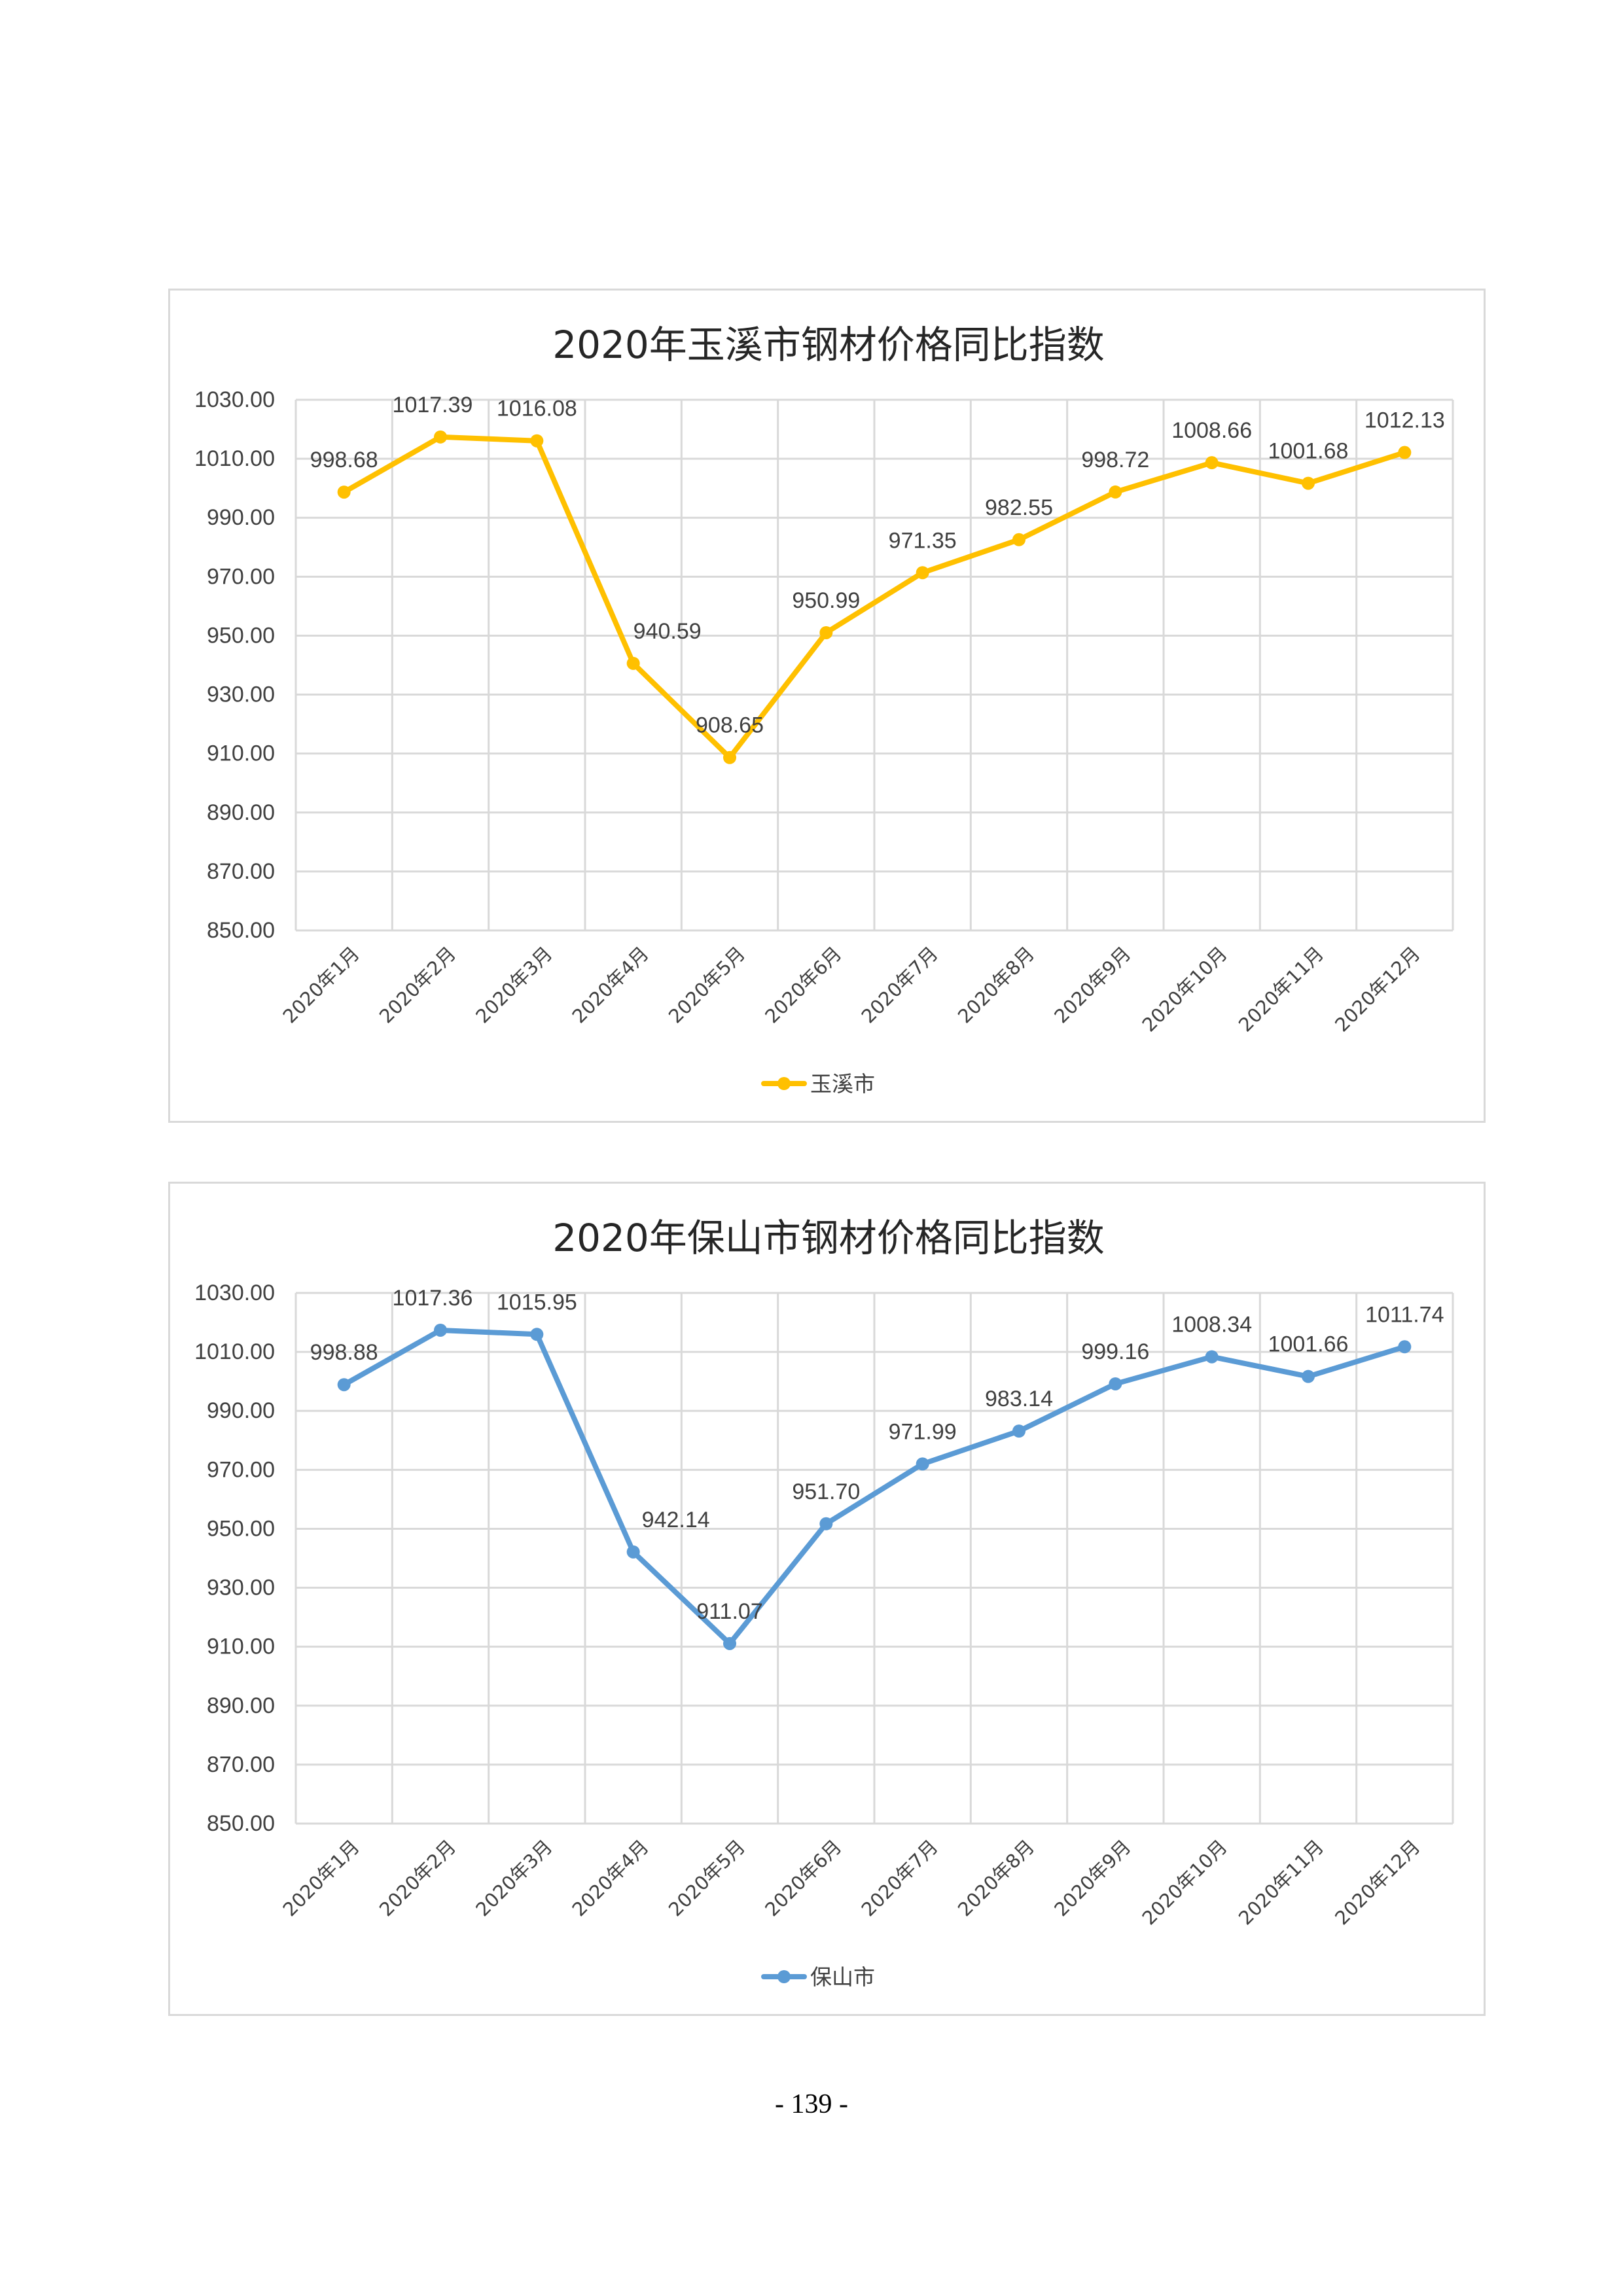  I want to click on data-label: 983.14, so click(1019, 1398).